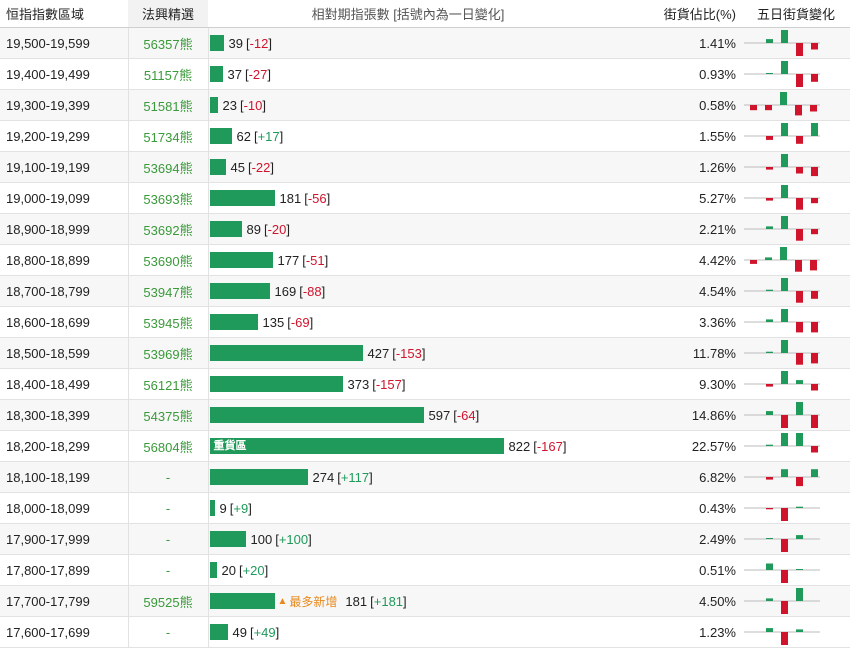 This screenshot has width=850, height=651. Describe the element at coordinates (168, 105) in the screenshot. I see `warrant-link: 51581熊` at that location.